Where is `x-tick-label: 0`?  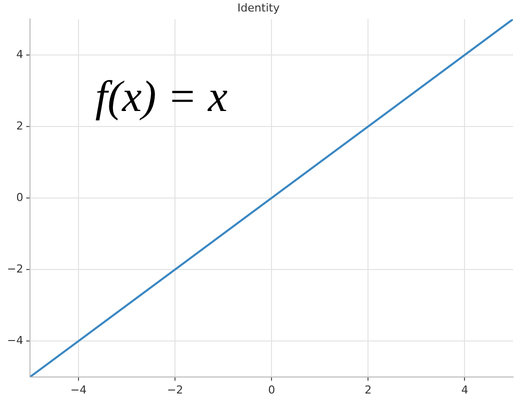
x-tick-label: 0 is located at coordinates (272, 389).